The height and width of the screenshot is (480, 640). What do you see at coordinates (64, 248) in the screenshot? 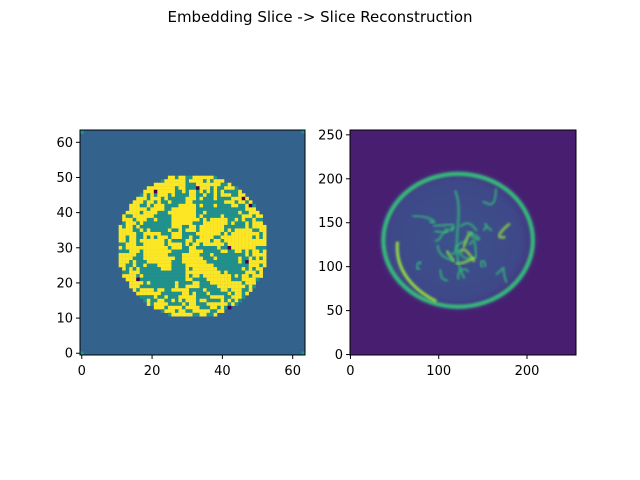
I see `embedding-slice-ytick-label: 30` at bounding box center [64, 248].